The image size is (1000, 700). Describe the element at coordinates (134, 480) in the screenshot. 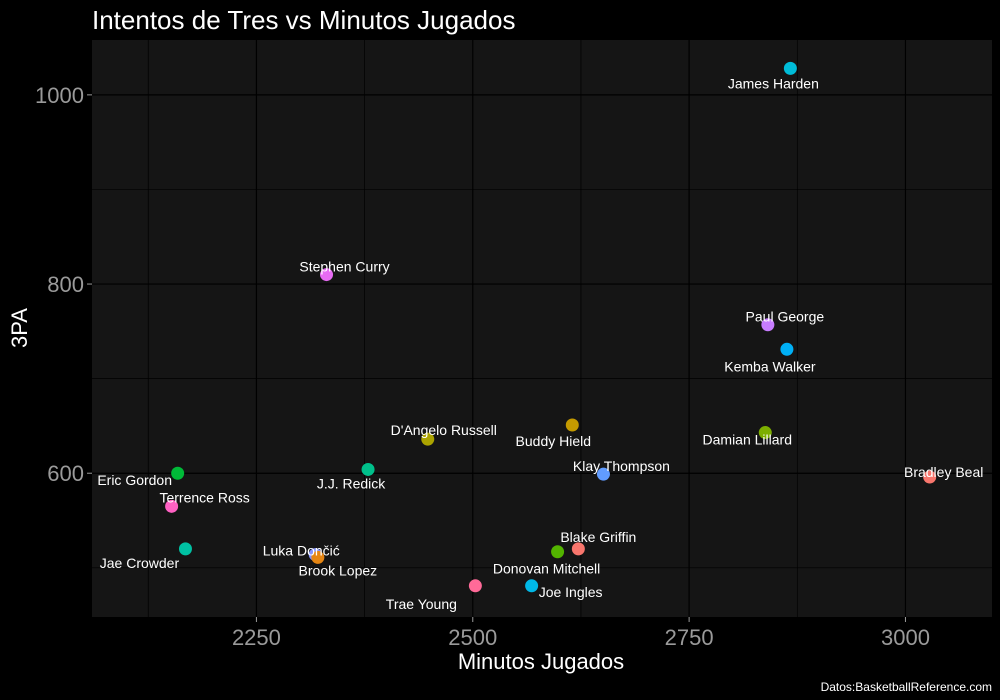

I see `point-label: Eric Gordon` at that location.